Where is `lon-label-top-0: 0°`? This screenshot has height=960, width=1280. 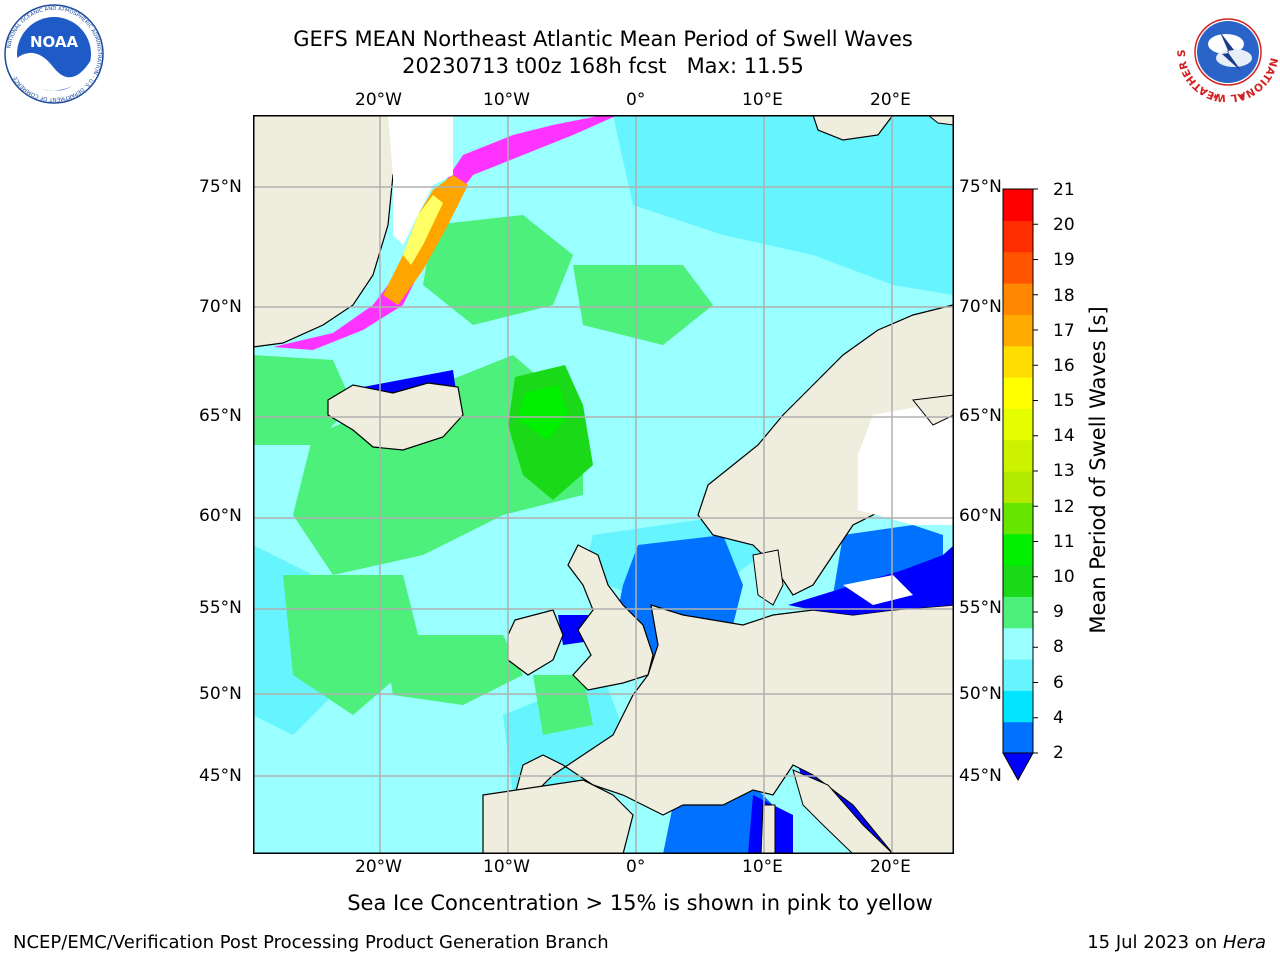 lon-label-top-0: 0° is located at coordinates (636, 100).